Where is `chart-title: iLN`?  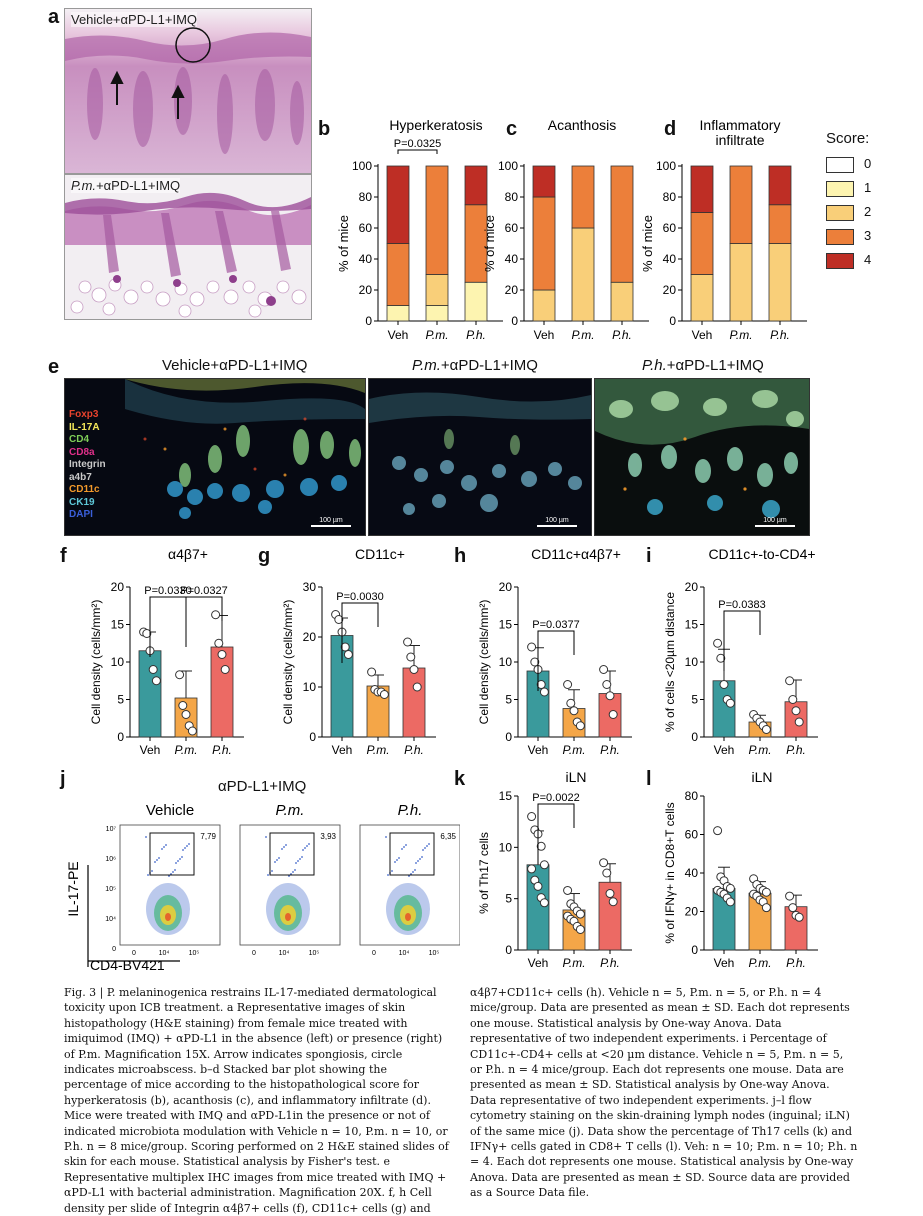
chart-title: iLN is located at coordinates (761, 777).